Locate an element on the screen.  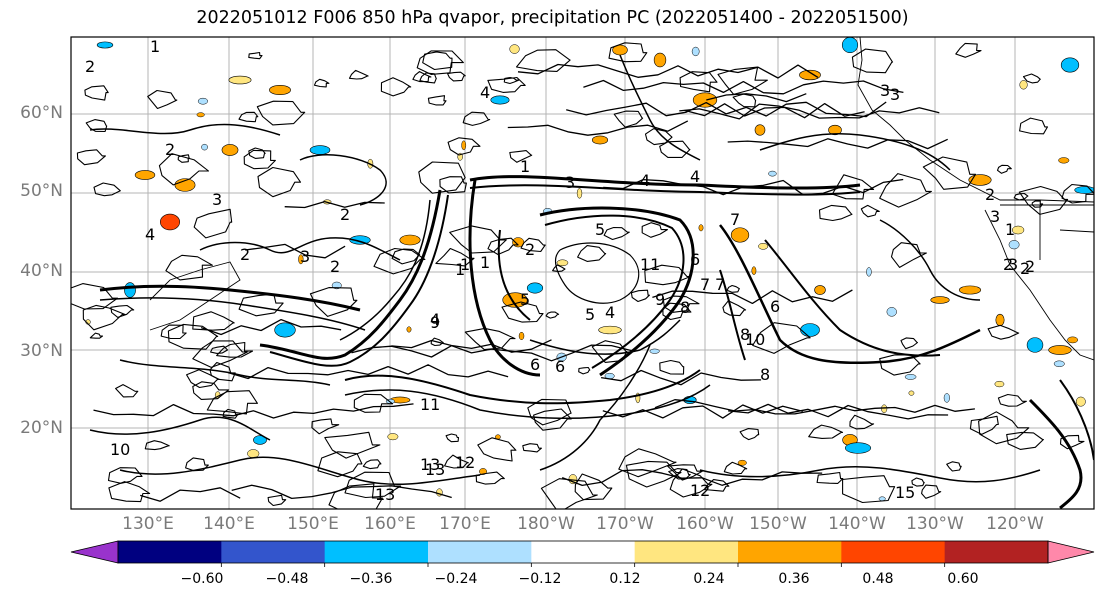
contour-label: 11 is located at coordinates (650, 264).